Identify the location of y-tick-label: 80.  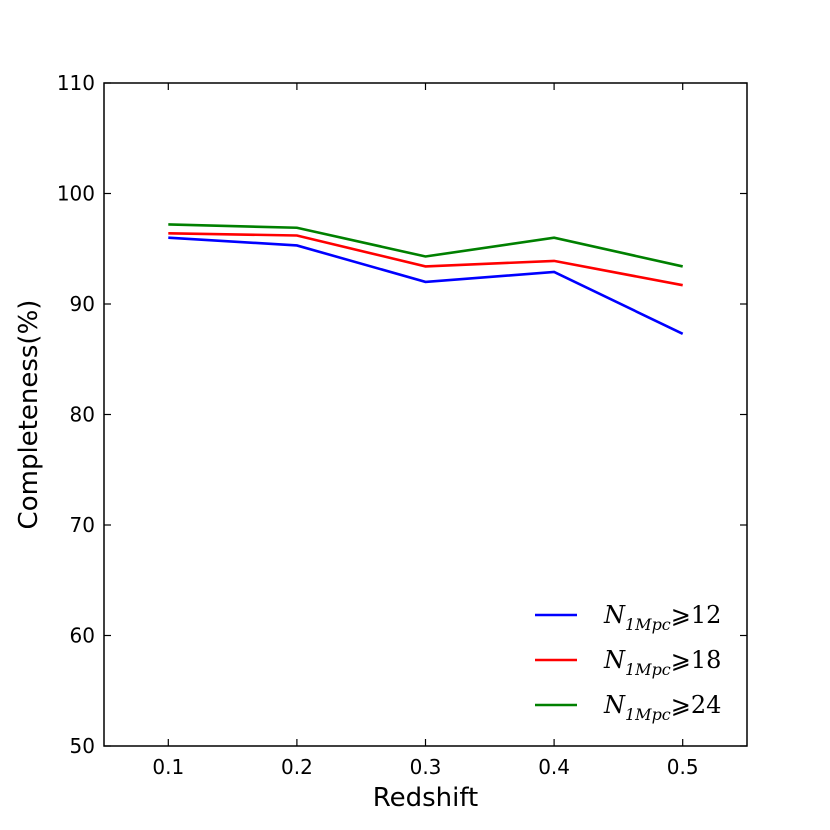
(82, 415).